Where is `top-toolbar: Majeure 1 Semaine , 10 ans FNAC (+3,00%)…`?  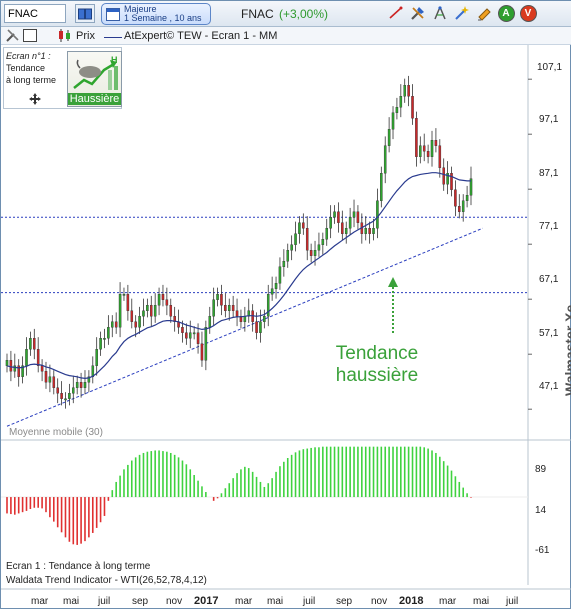
top-toolbar: Majeure 1 Semaine , 10 ans FNAC (+3,00%)… is located at coordinates (286, 14).